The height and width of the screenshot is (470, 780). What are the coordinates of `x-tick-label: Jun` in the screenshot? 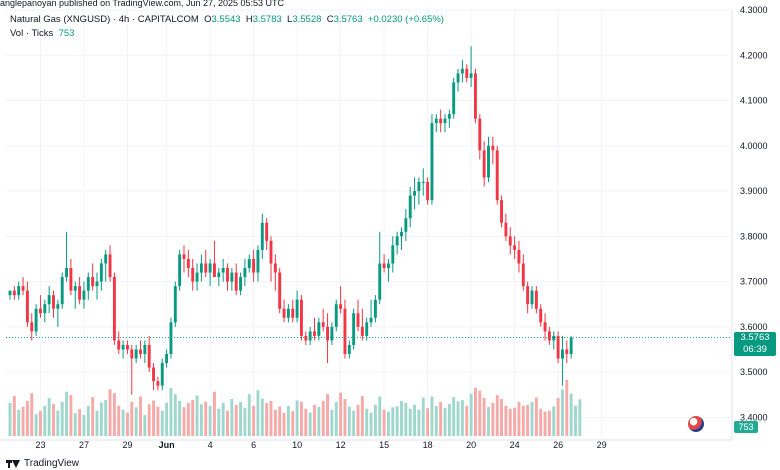 It's located at (167, 445).